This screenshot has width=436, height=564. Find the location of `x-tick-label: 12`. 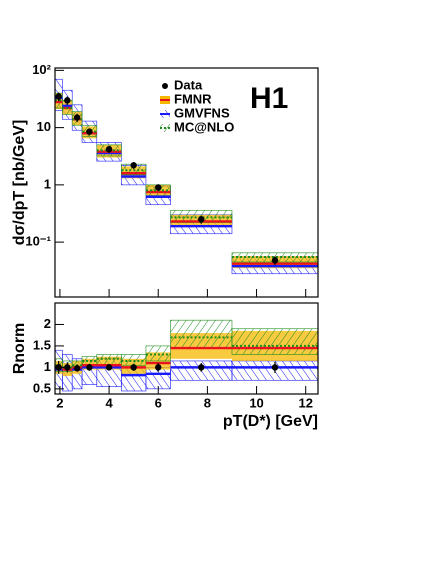

x-tick-label: 12 is located at coordinates (305, 402).